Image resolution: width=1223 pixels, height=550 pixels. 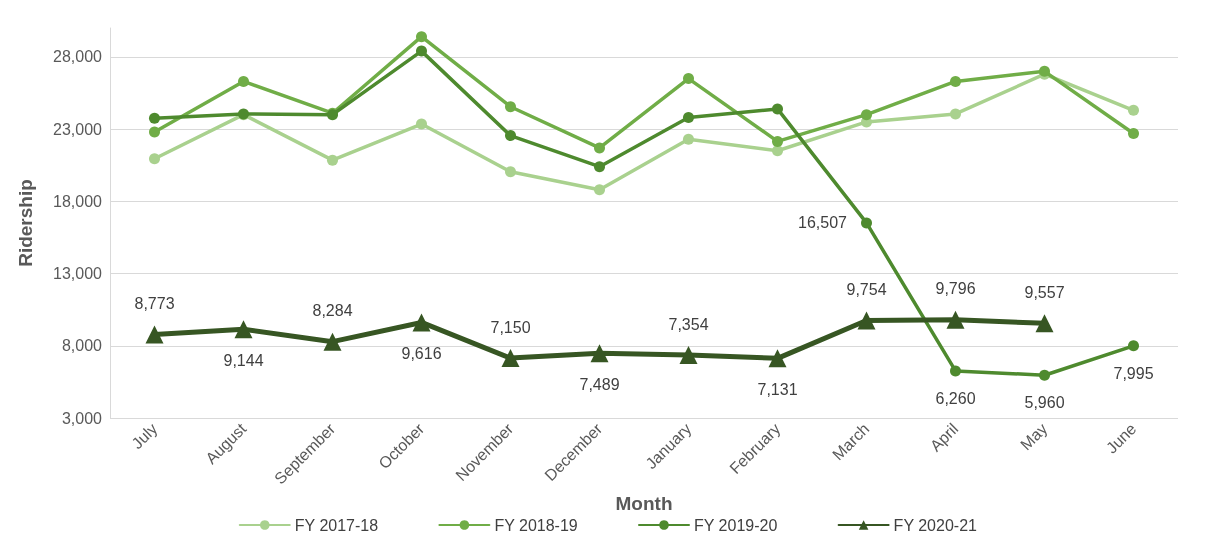 What do you see at coordinates (82, 346) in the screenshot?
I see `y-tick-label: 8,000` at bounding box center [82, 346].